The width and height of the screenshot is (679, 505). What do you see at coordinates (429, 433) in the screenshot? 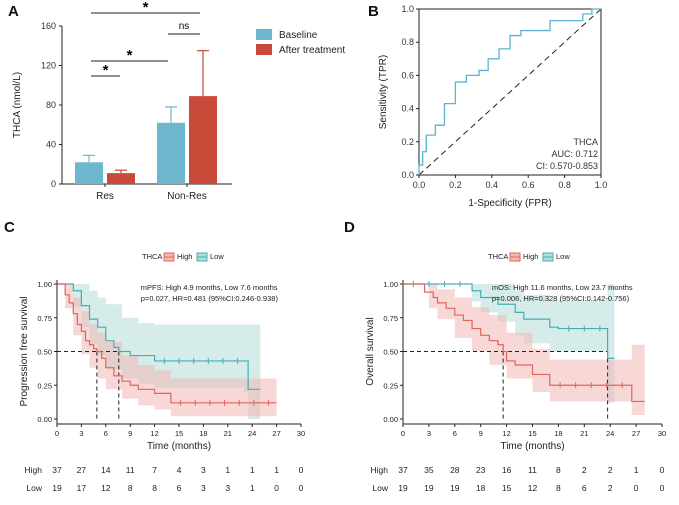
I see `x-tick-label: 3` at bounding box center [429, 433].